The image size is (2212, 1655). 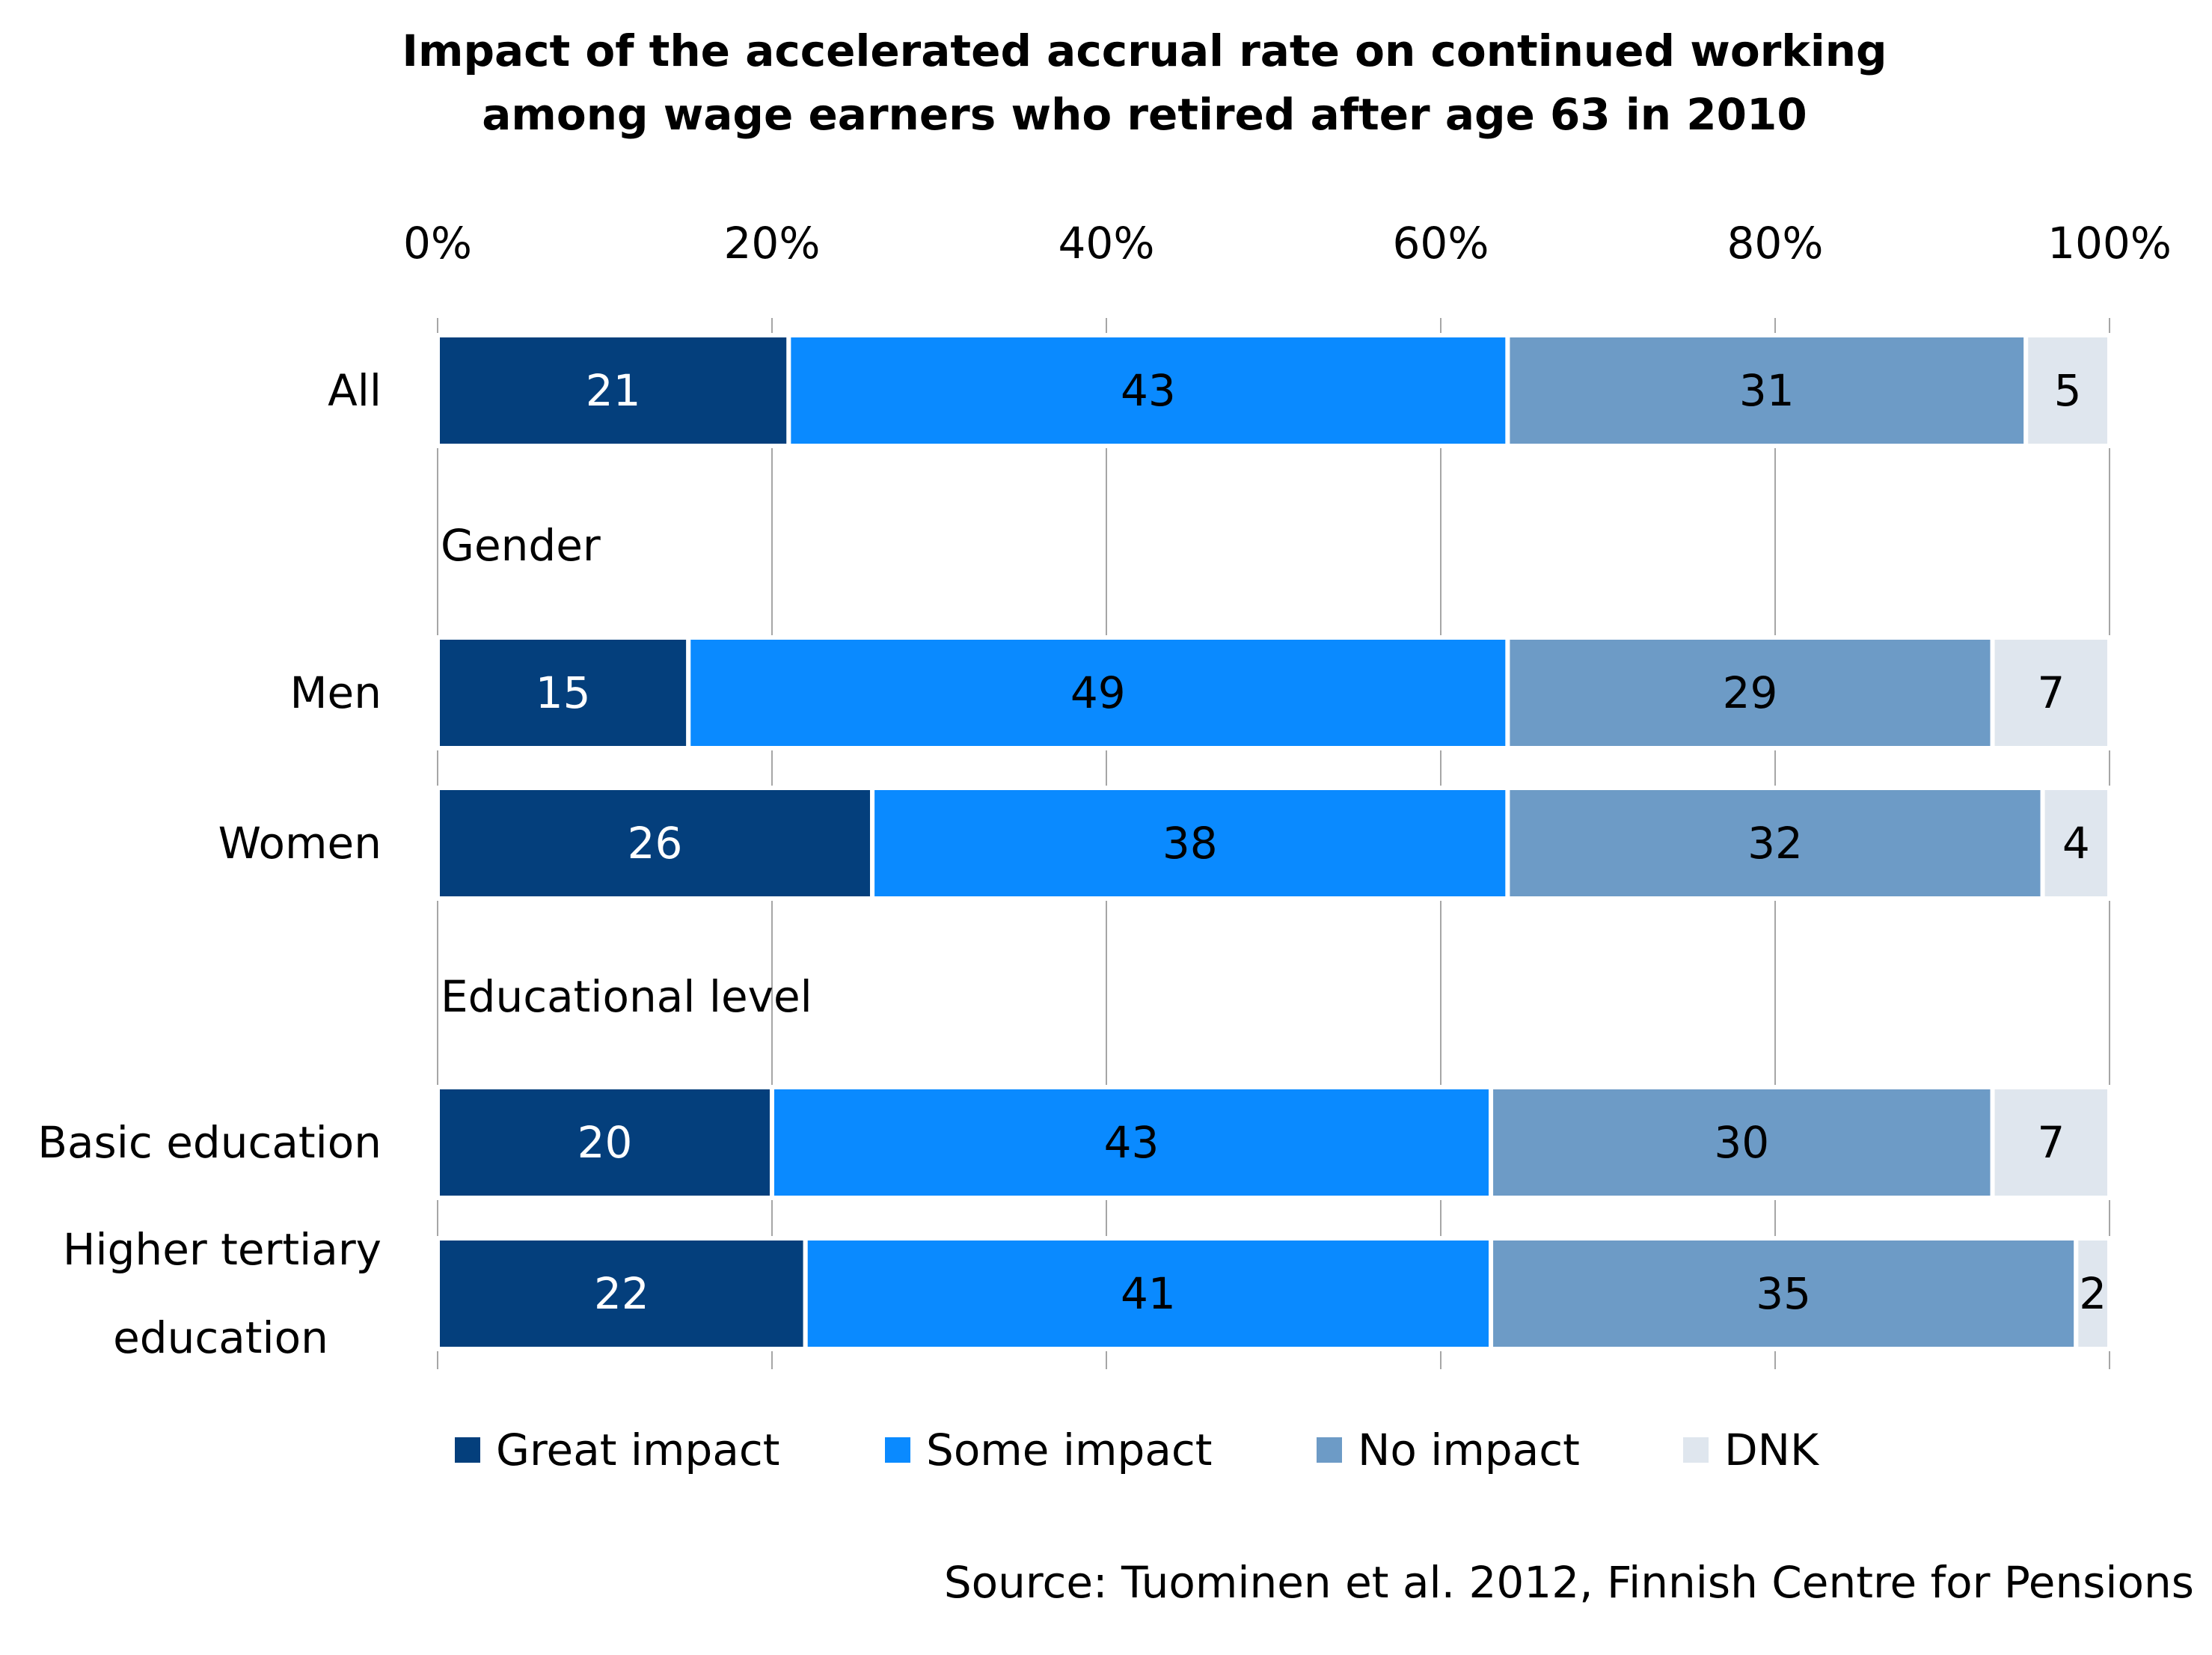 I want to click on legend-label: No impact, so click(x=1469, y=1450).